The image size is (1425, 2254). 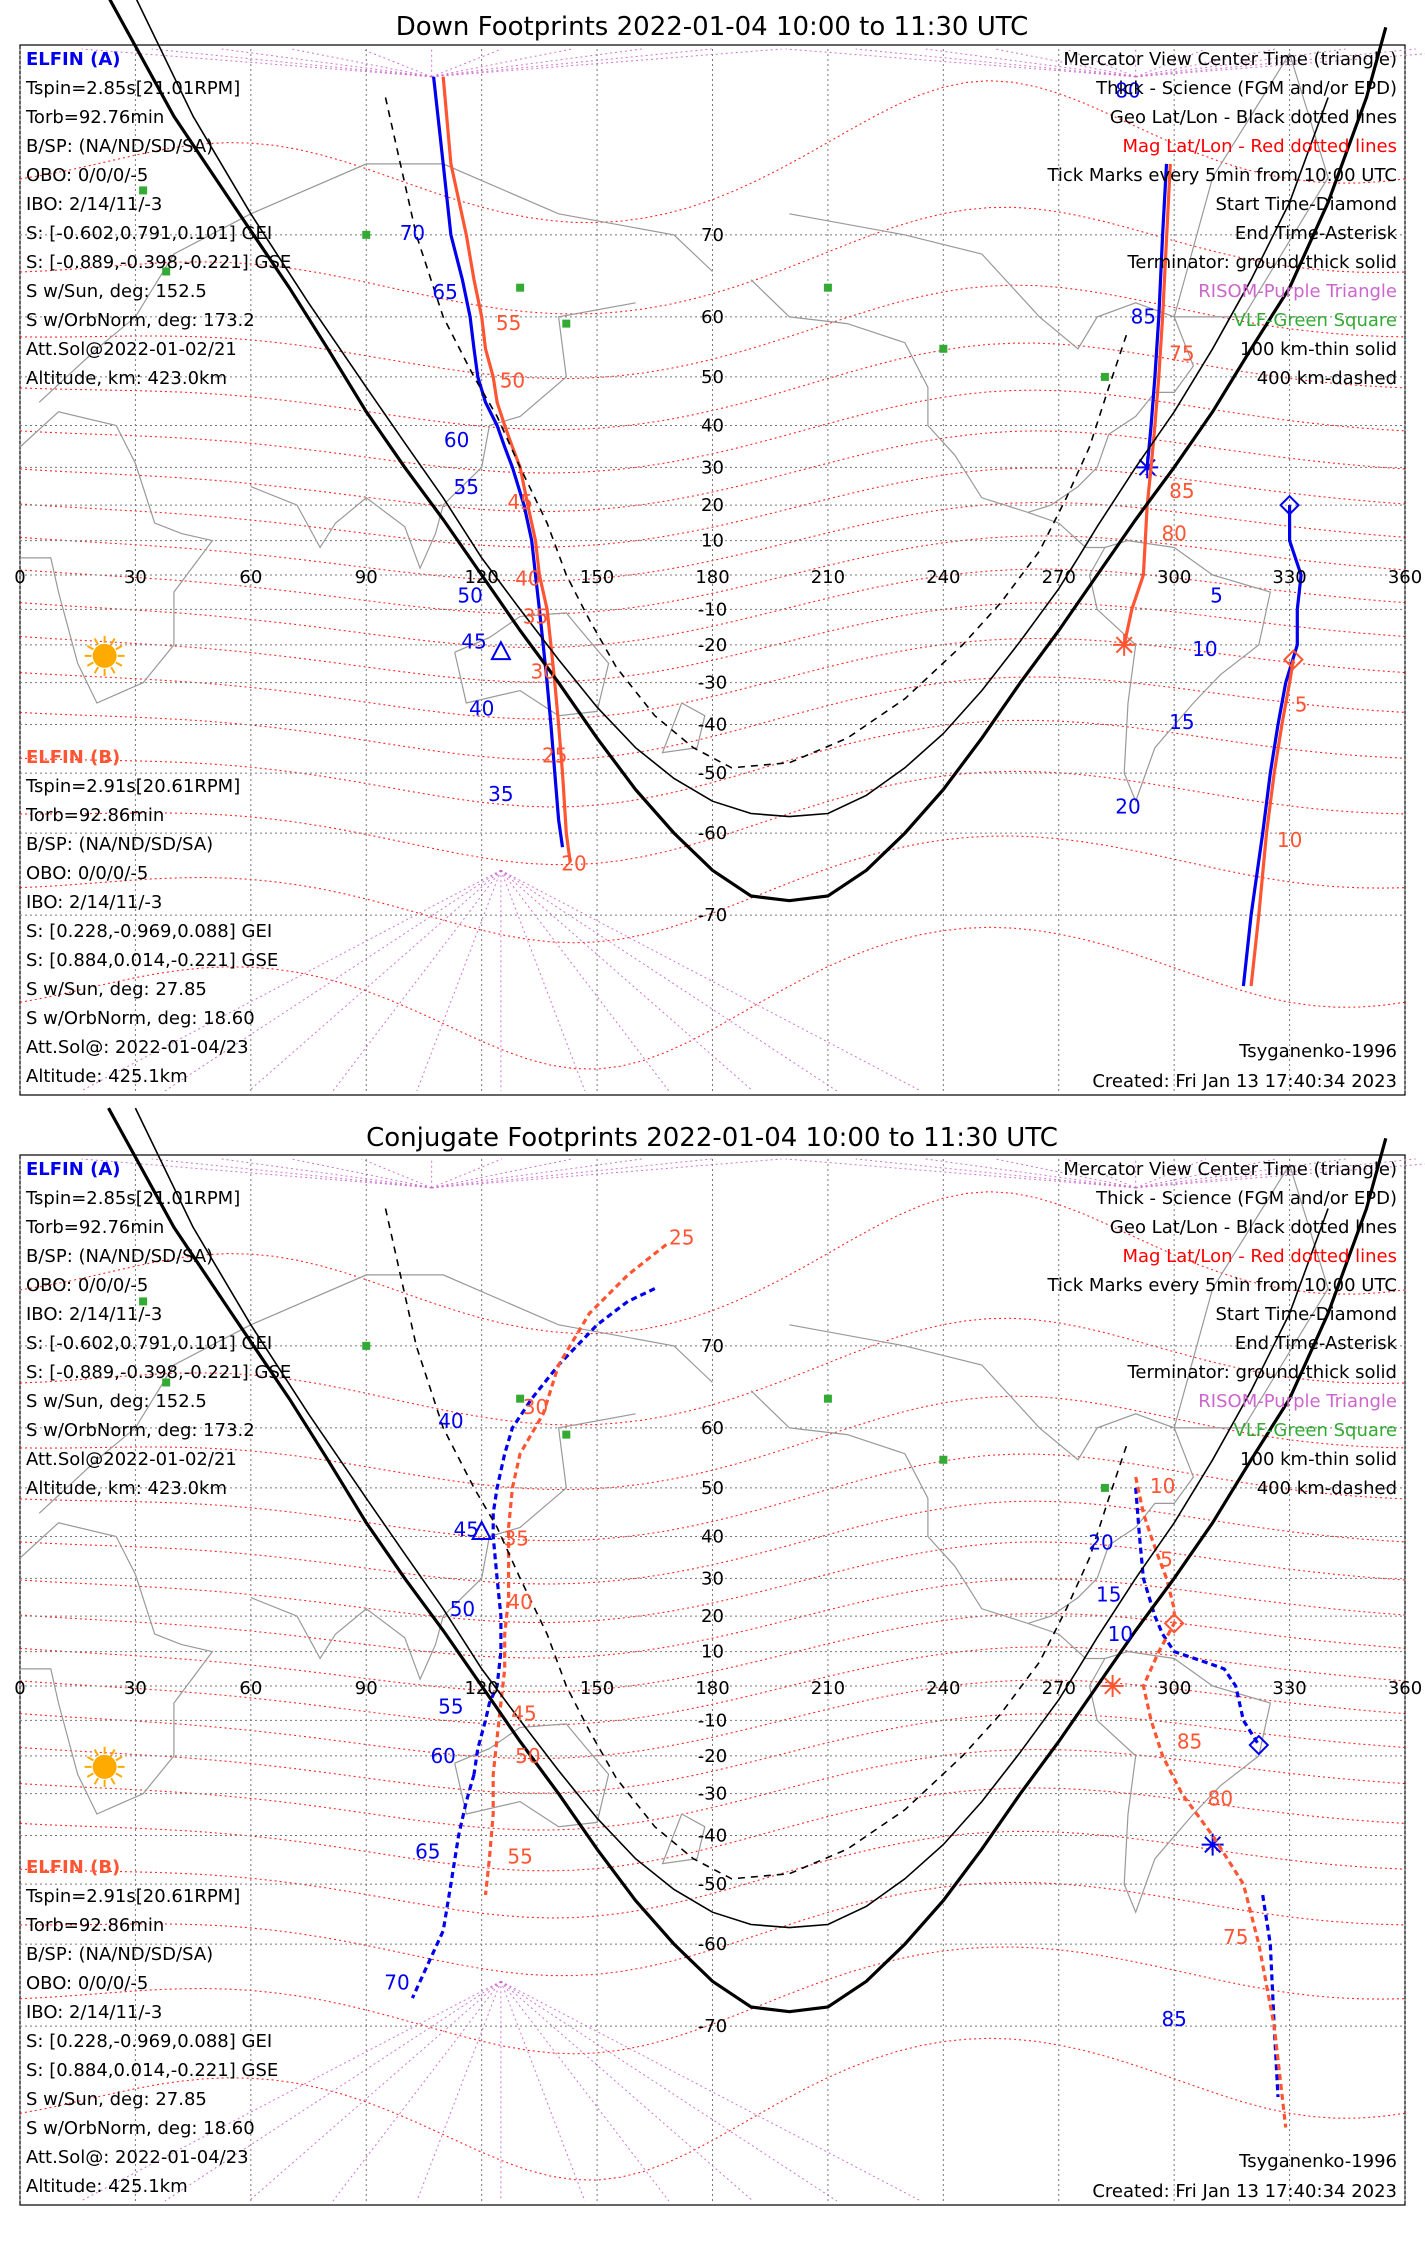 What do you see at coordinates (1306, 1314) in the screenshot?
I see `legend-line: Start Time-Diamond` at bounding box center [1306, 1314].